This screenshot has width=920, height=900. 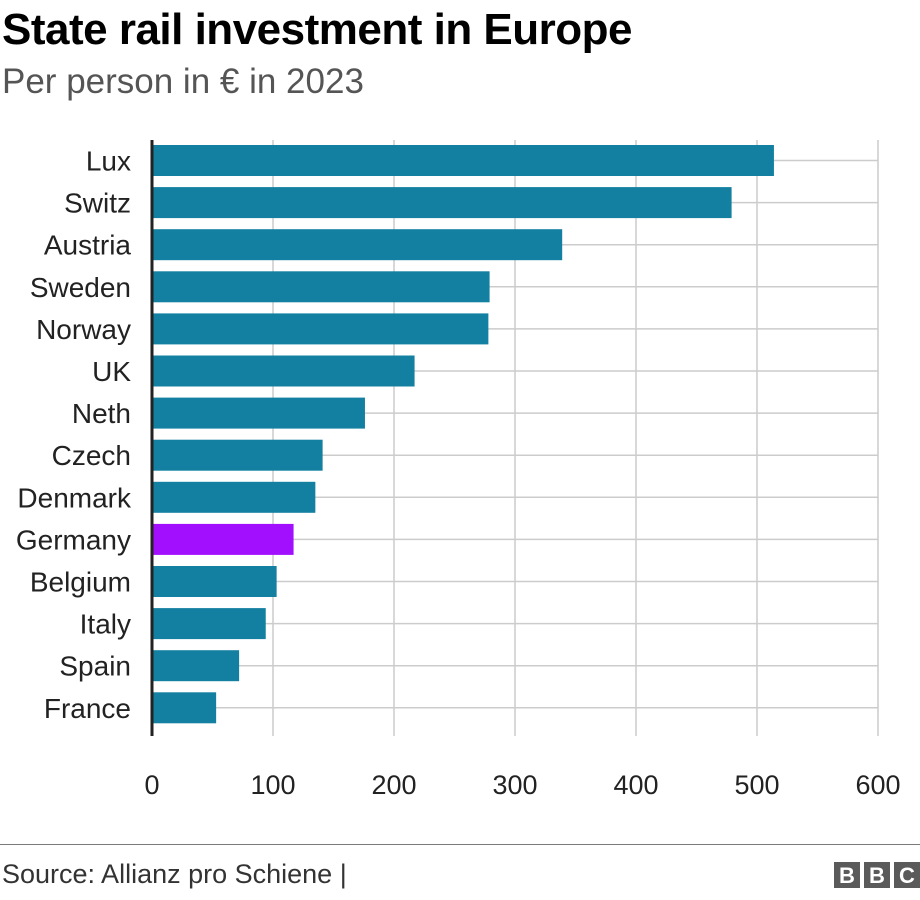 I want to click on category-label: Lux, so click(x=108, y=161).